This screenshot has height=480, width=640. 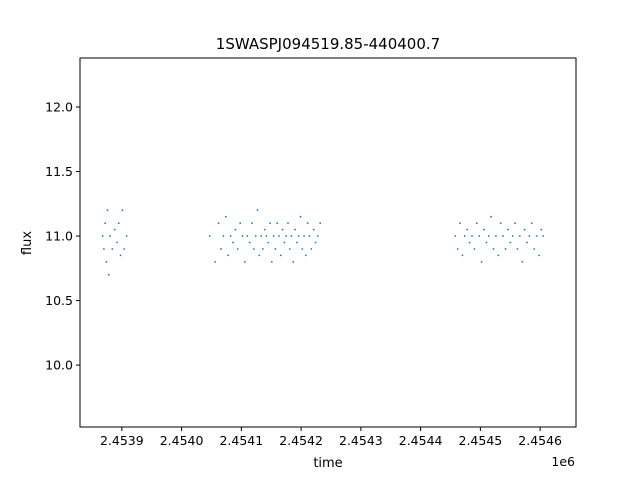 What do you see at coordinates (421, 440) in the screenshot?
I see `x-tick-label: 2.4544` at bounding box center [421, 440].